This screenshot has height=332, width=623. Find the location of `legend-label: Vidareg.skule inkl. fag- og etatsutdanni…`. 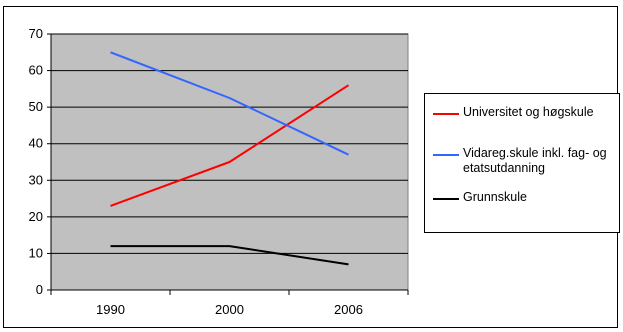

legend-label: Vidareg.skule inkl. fag- og etatsutdanni… is located at coordinates (535, 160).